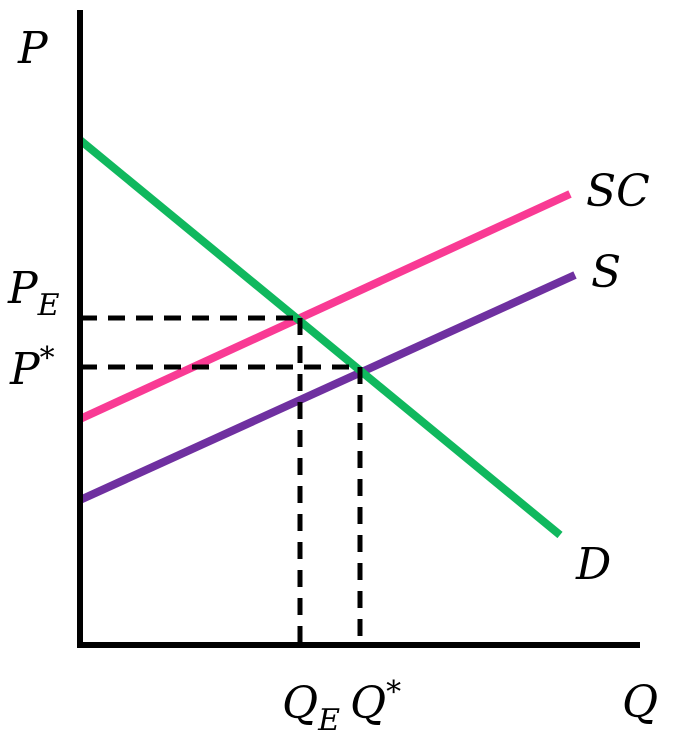  I want to click on x-axis-label: Q, so click(640, 702).